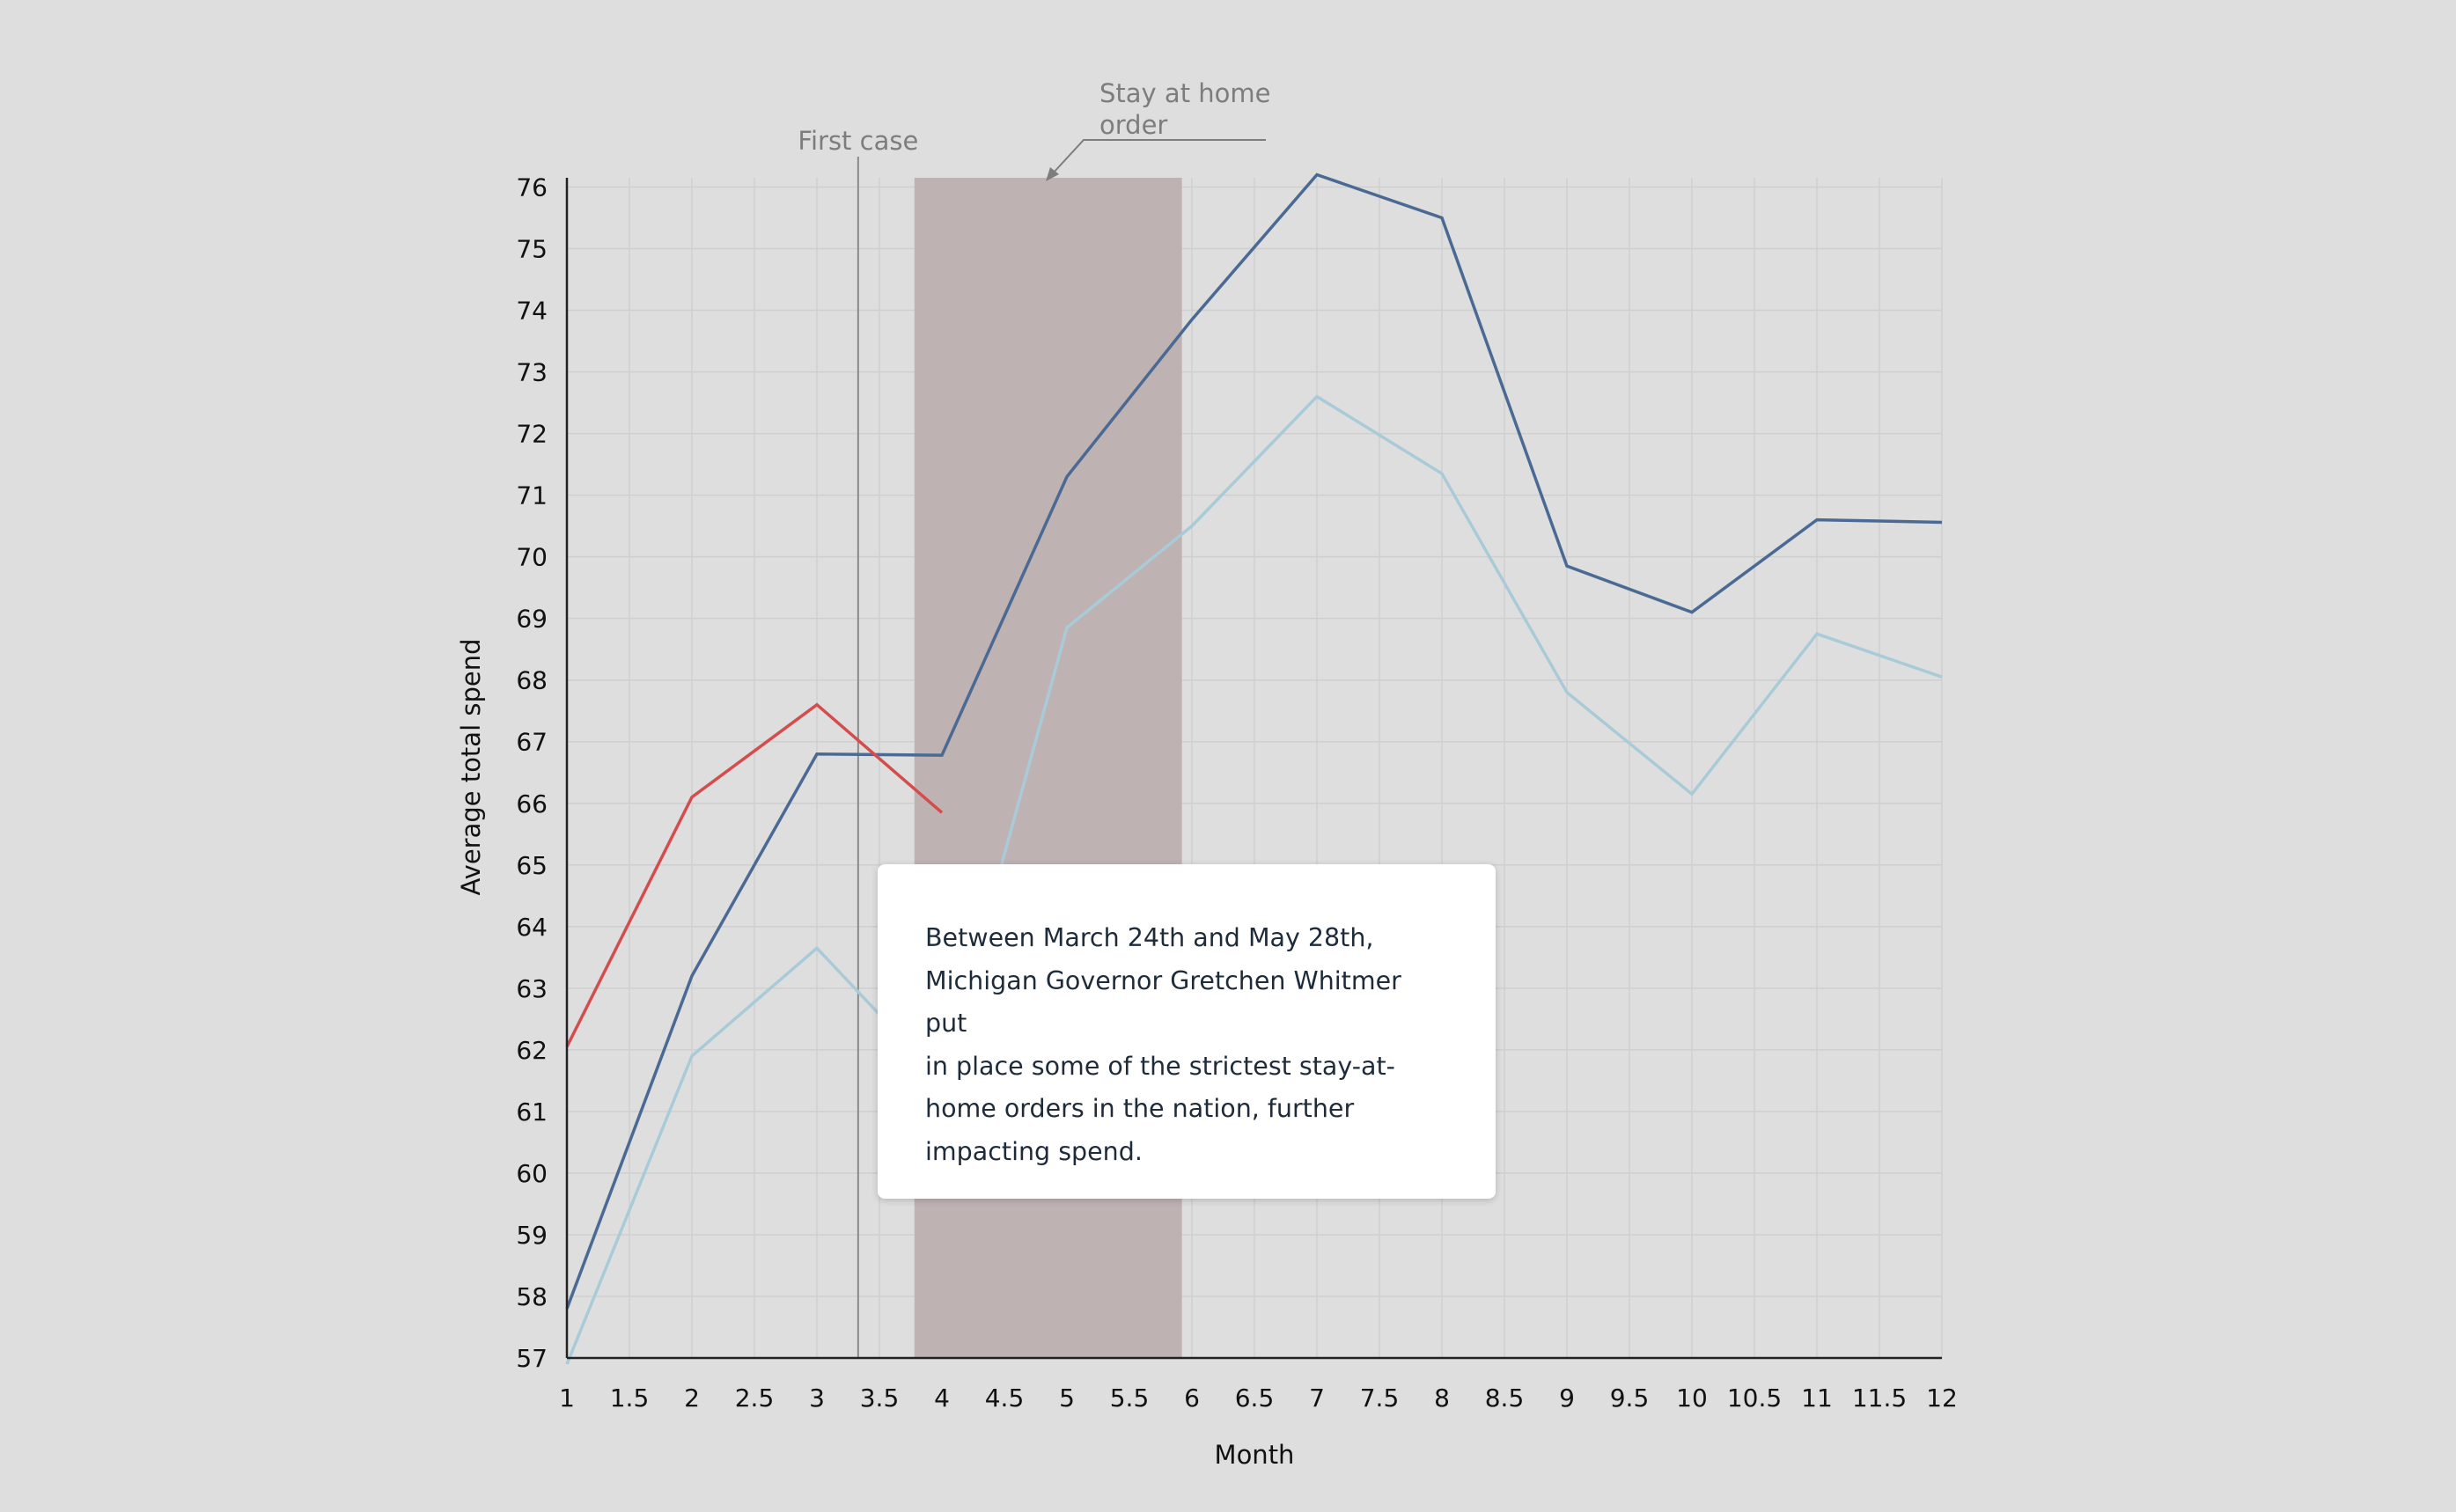 The width and height of the screenshot is (2456, 1512). I want to click on x-tick-label: 5, so click(1067, 1399).